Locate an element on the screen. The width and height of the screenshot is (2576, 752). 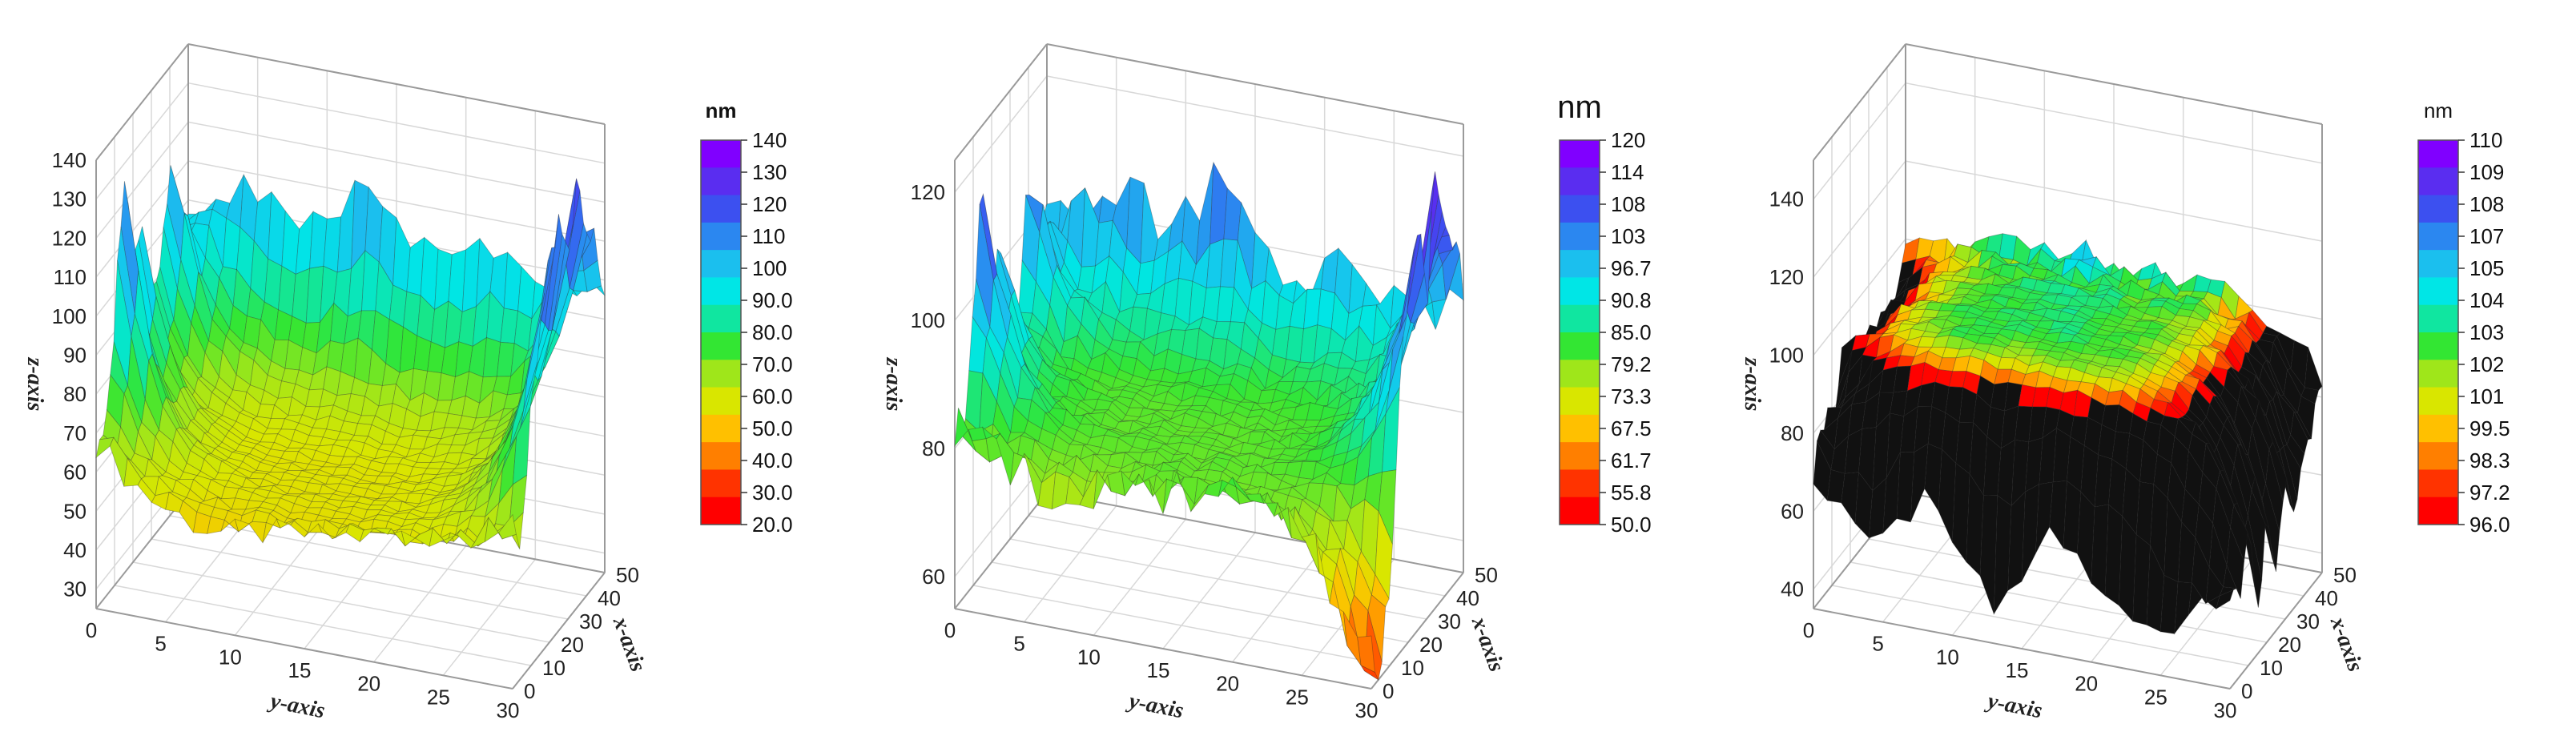
z-tick-label: 110 is located at coordinates (70, 277).